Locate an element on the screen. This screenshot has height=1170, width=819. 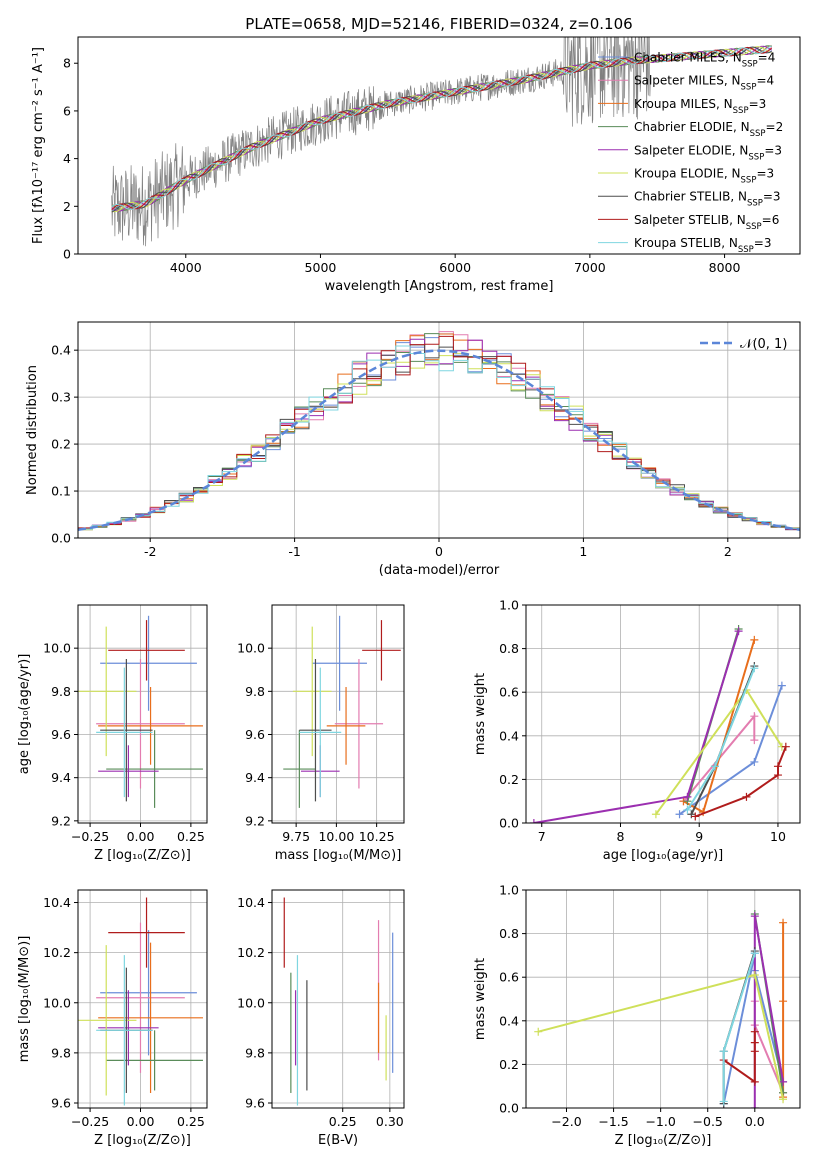
legend-name: Salpeter MILES, N is located at coordinates (687, 81).